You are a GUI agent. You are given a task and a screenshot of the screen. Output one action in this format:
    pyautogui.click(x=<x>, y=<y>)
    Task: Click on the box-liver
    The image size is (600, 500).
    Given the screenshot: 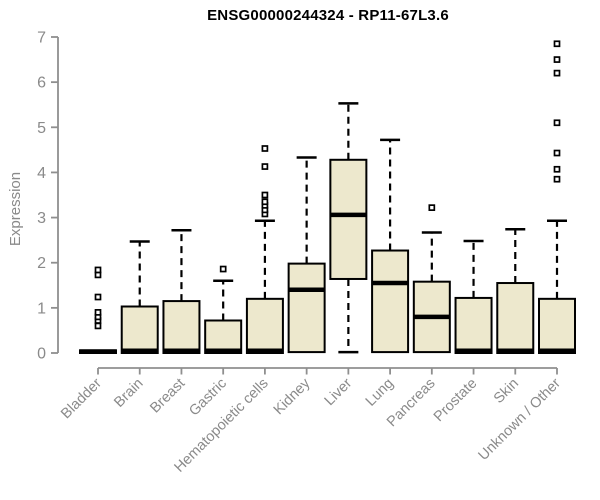 What is the action you would take?
    pyautogui.click(x=348, y=228)
    